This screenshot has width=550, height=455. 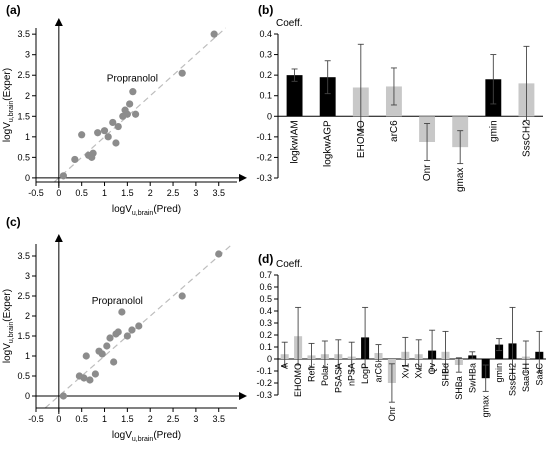 What do you see at coordinates (446, 375) in the screenshot?
I see `category-label: SHBd` at bounding box center [446, 375].